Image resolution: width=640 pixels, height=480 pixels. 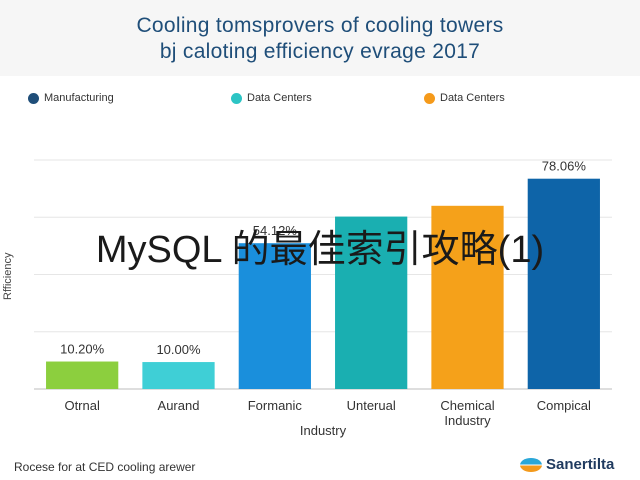 I want to click on legend-item-3: Data Centers, so click(x=464, y=98).